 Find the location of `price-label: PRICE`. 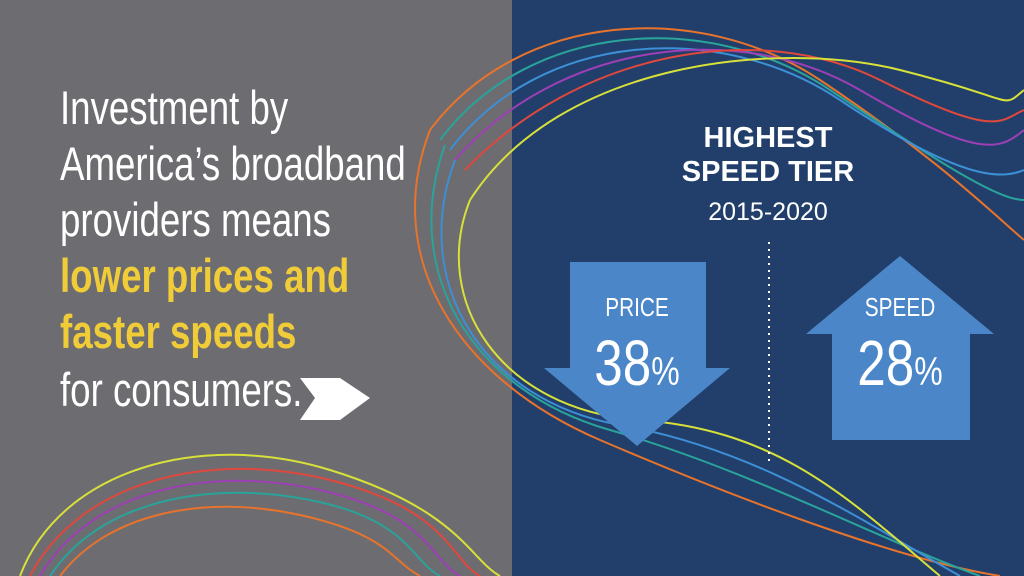

price-label: PRICE is located at coordinates (637, 307).